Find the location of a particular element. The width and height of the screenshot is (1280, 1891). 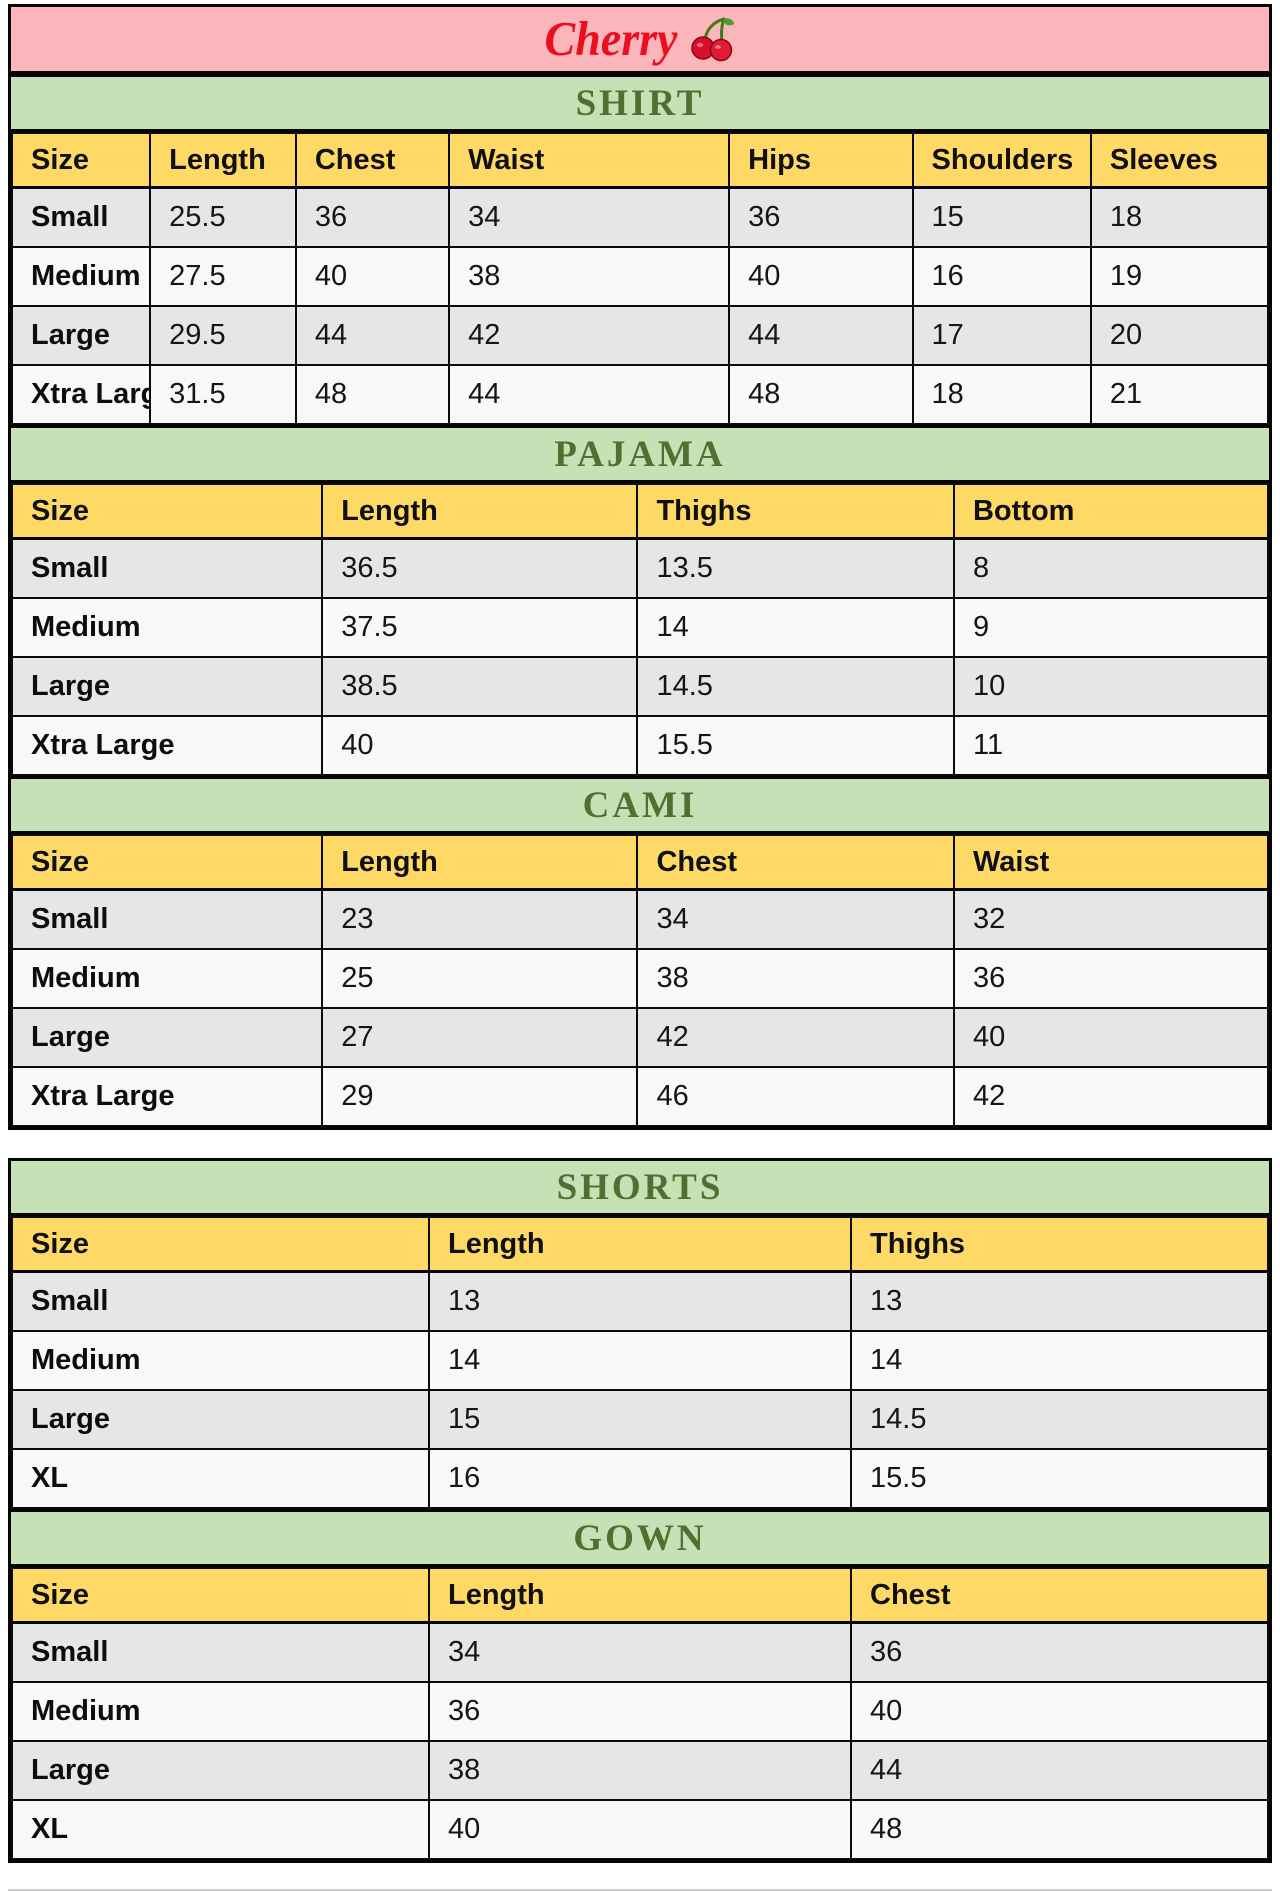

value-cell: 27.5 is located at coordinates (223, 276).